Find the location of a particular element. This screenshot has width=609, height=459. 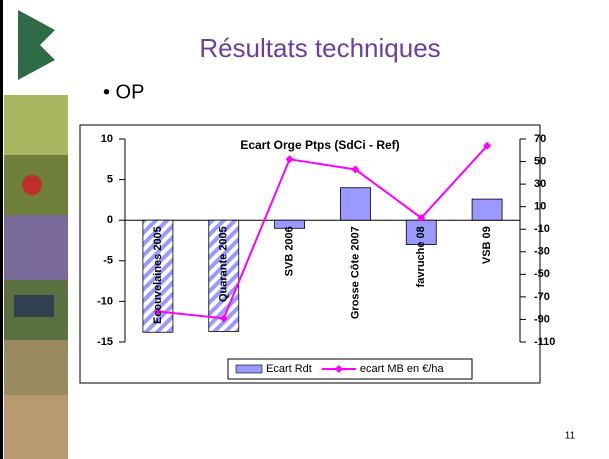

page-number: 11 is located at coordinates (570, 436).